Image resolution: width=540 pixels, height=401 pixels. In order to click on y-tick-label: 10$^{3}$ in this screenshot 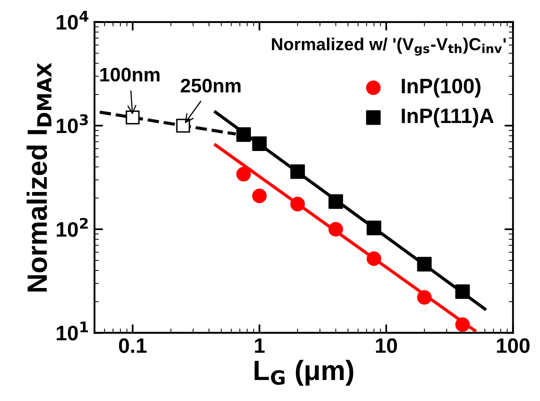, I will do `click(72, 124)`.